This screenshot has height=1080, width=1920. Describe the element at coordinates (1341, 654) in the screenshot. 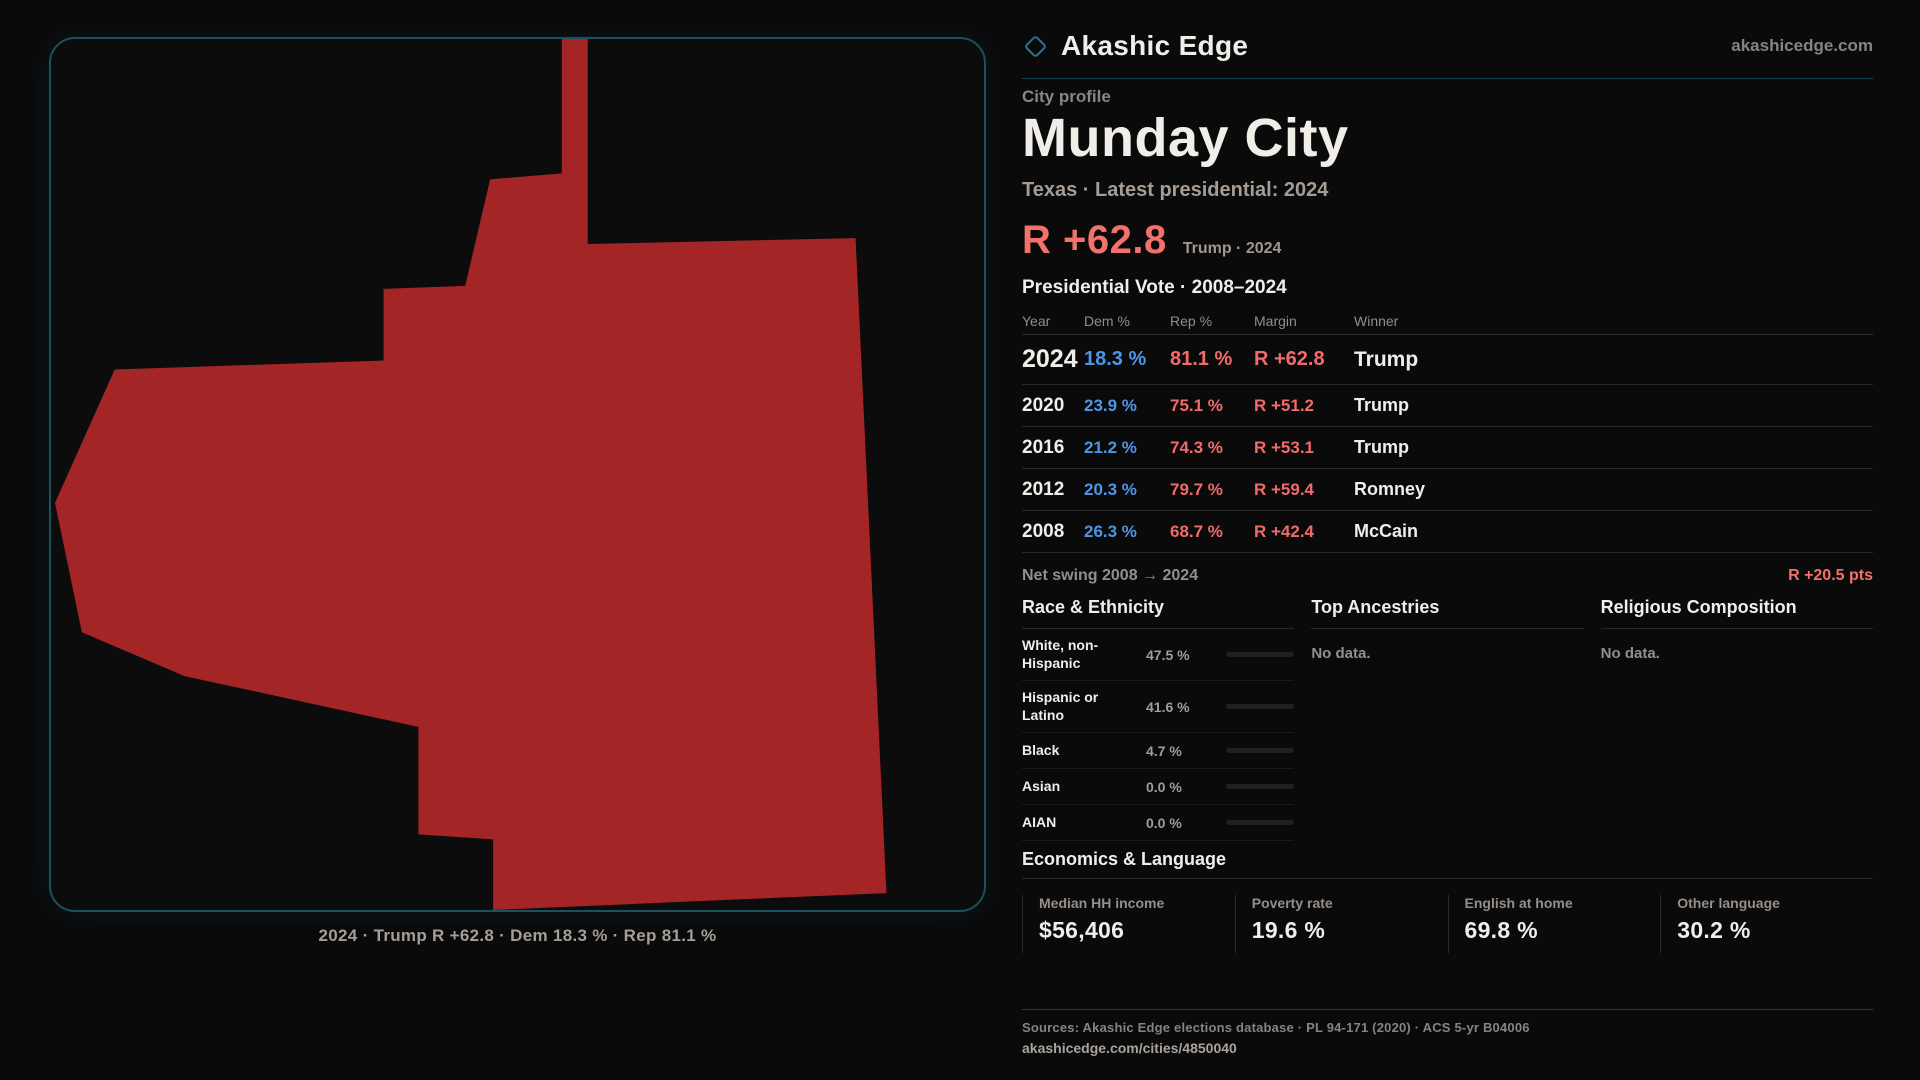

I see `top-ancestries-empty: No data.` at that location.